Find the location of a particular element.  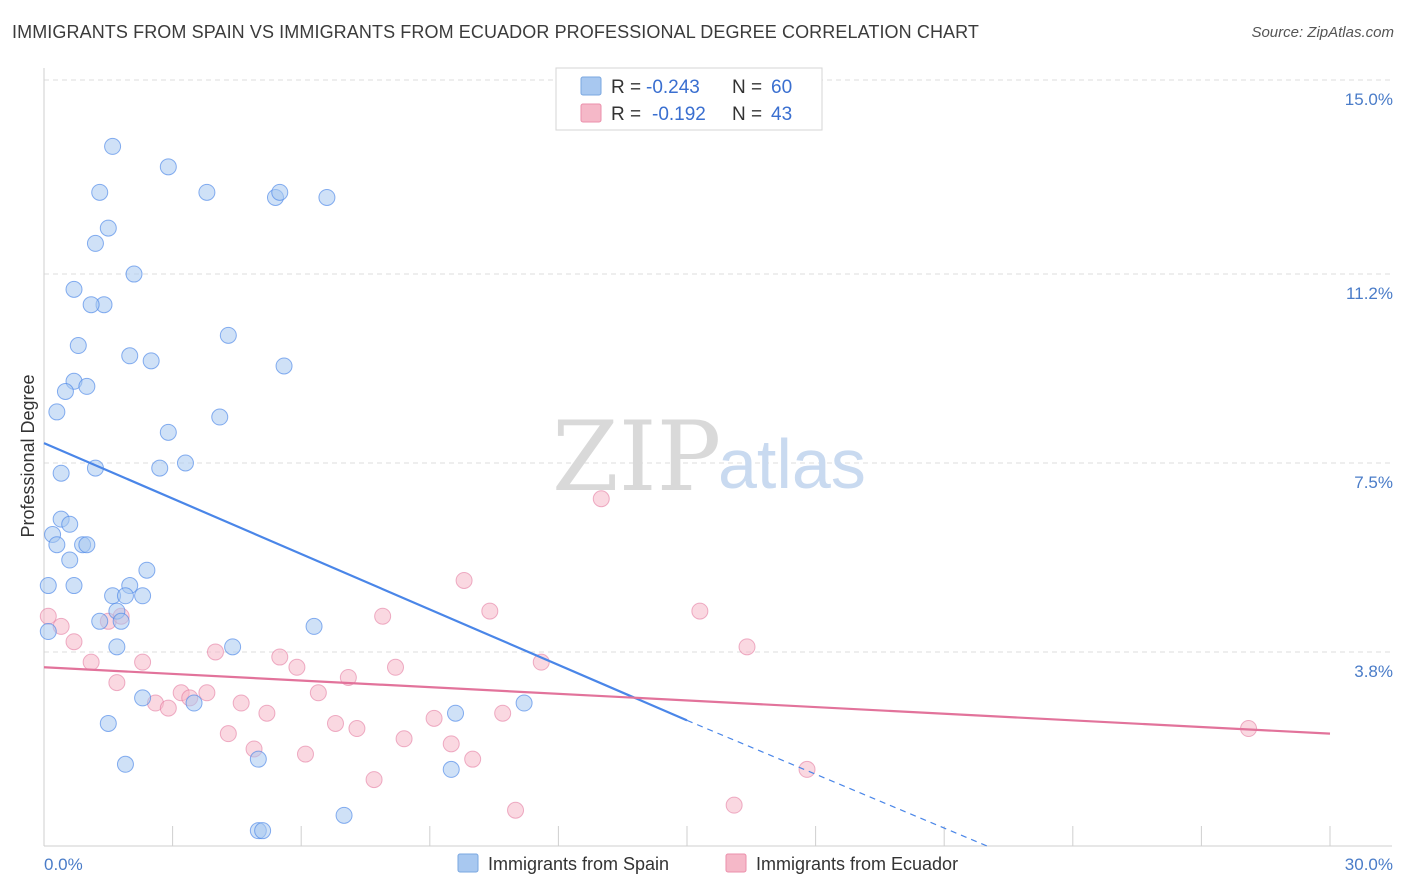

stats-n-value-ecuador: 43 is located at coordinates (781, 114).